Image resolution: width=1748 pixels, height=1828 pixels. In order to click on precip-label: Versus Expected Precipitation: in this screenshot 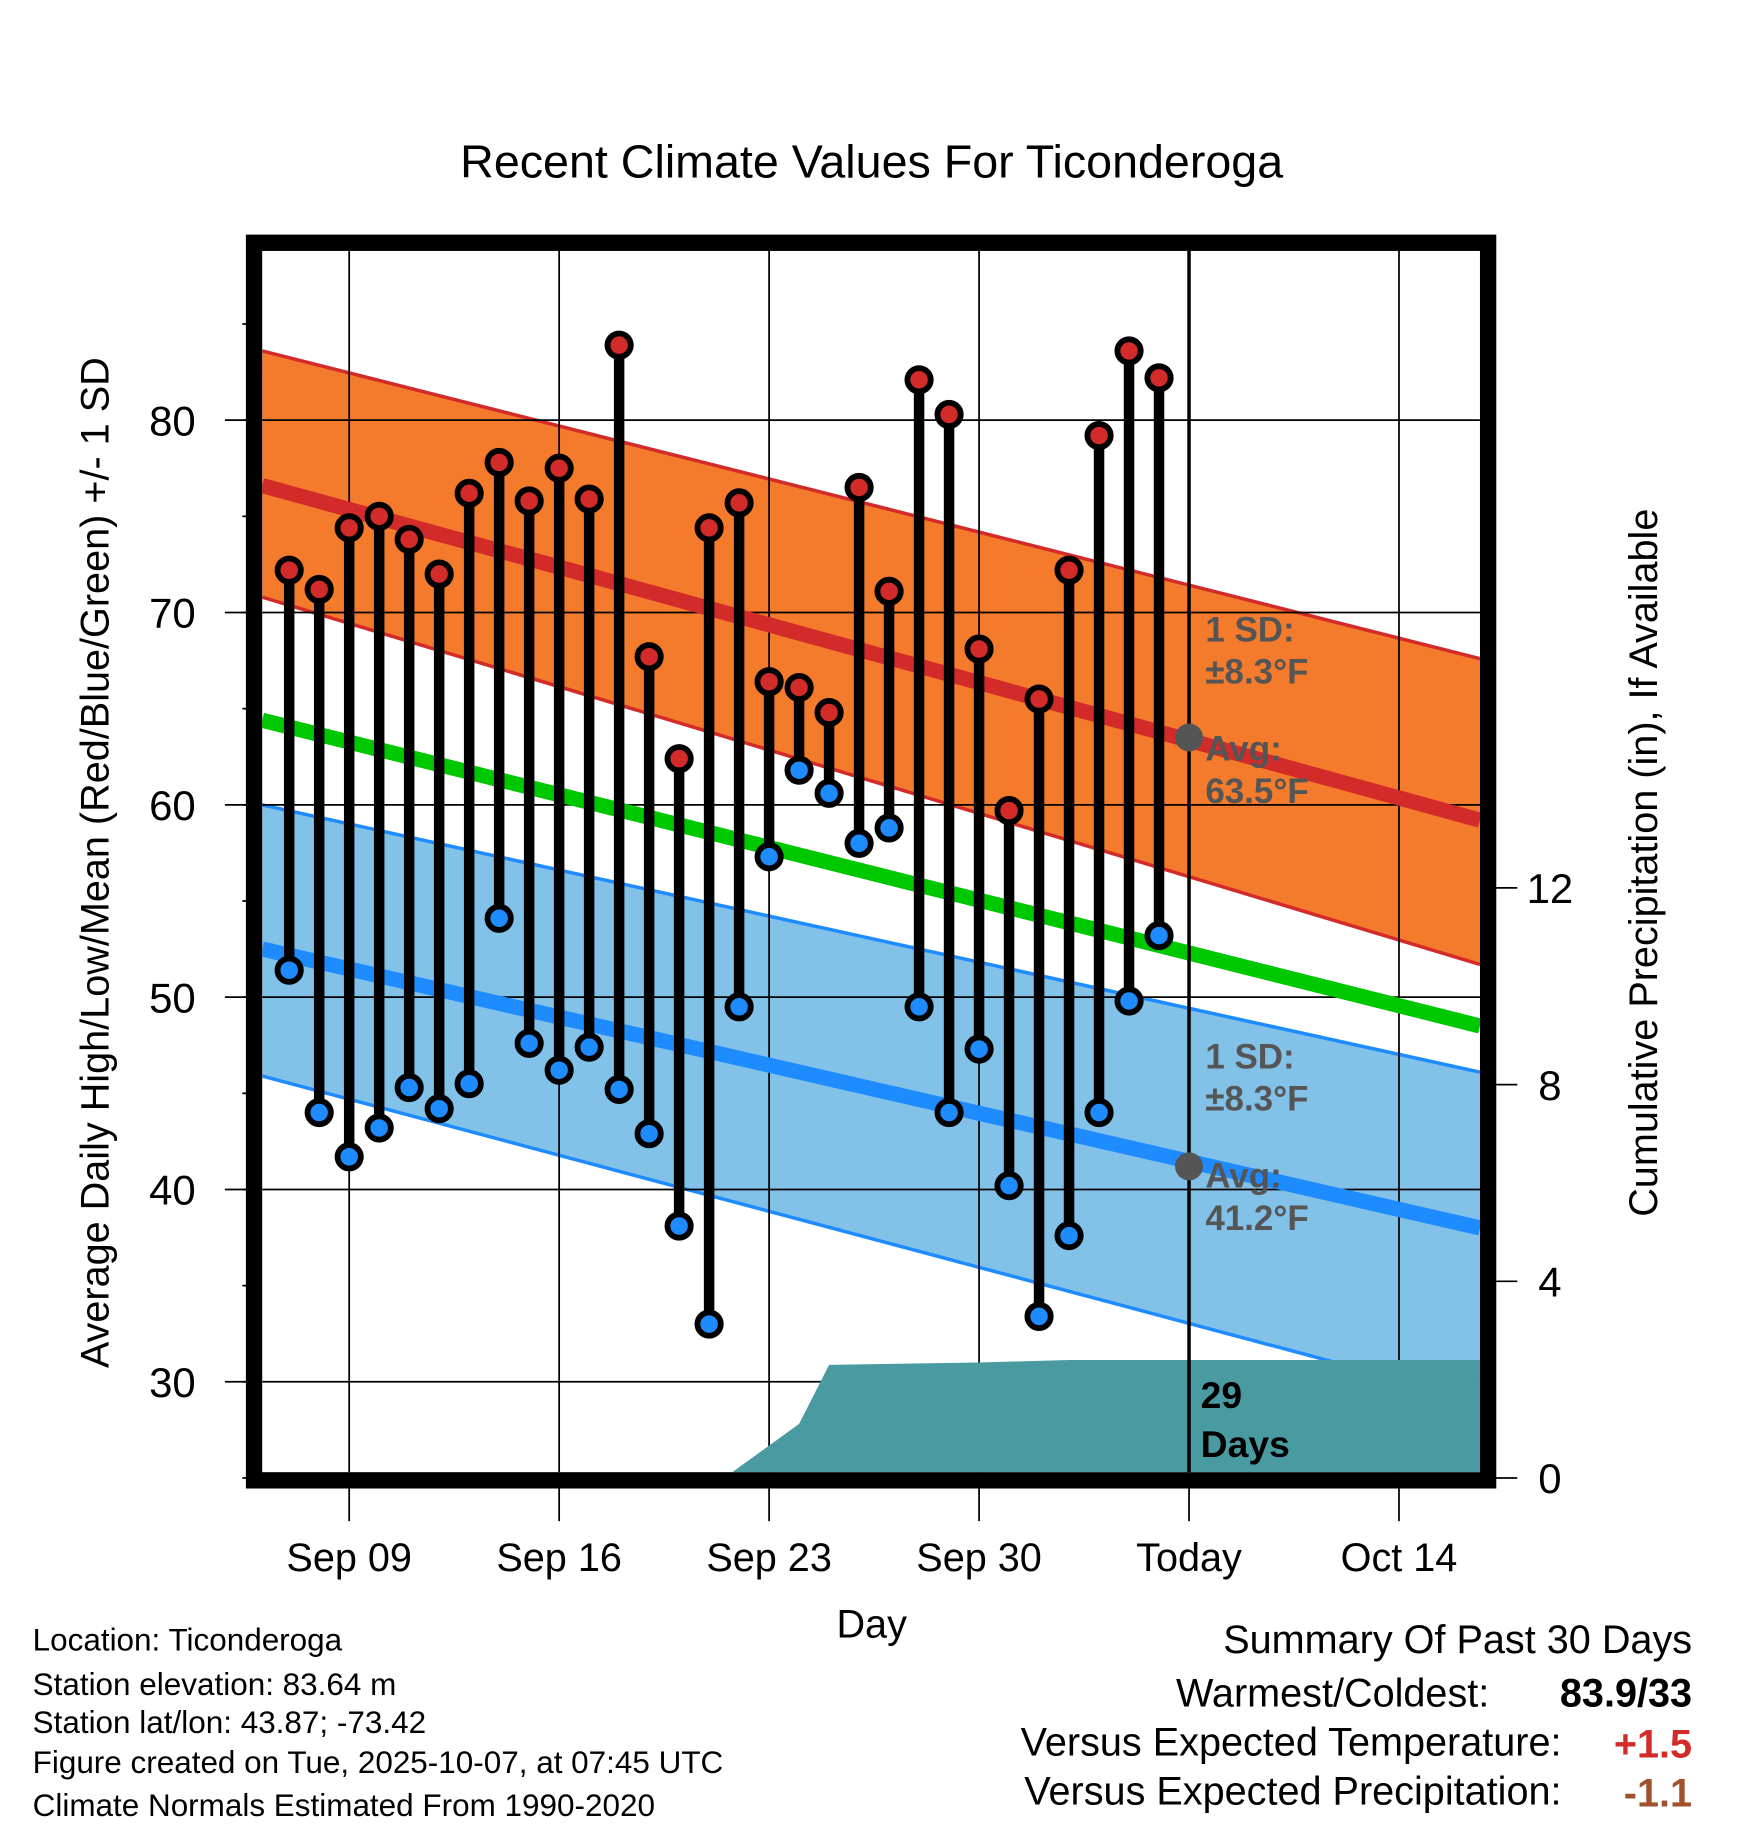, I will do `click(1292, 1791)`.